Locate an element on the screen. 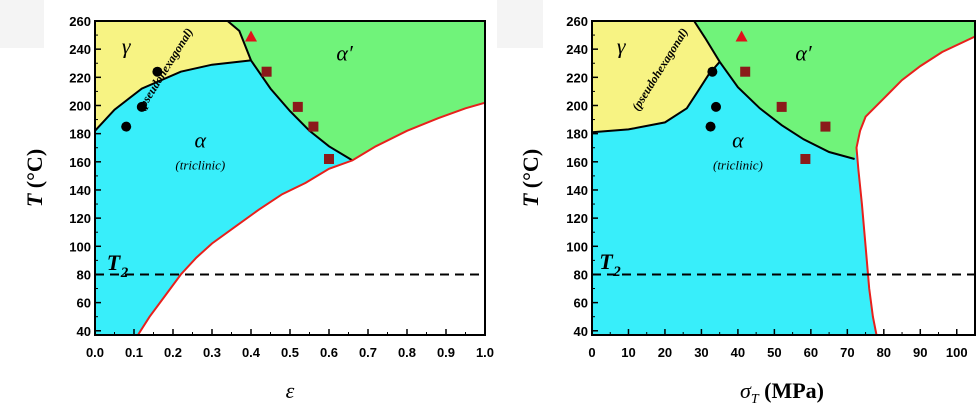 This screenshot has height=413, width=980. x-tick-label: 0.1 is located at coordinates (134, 352).